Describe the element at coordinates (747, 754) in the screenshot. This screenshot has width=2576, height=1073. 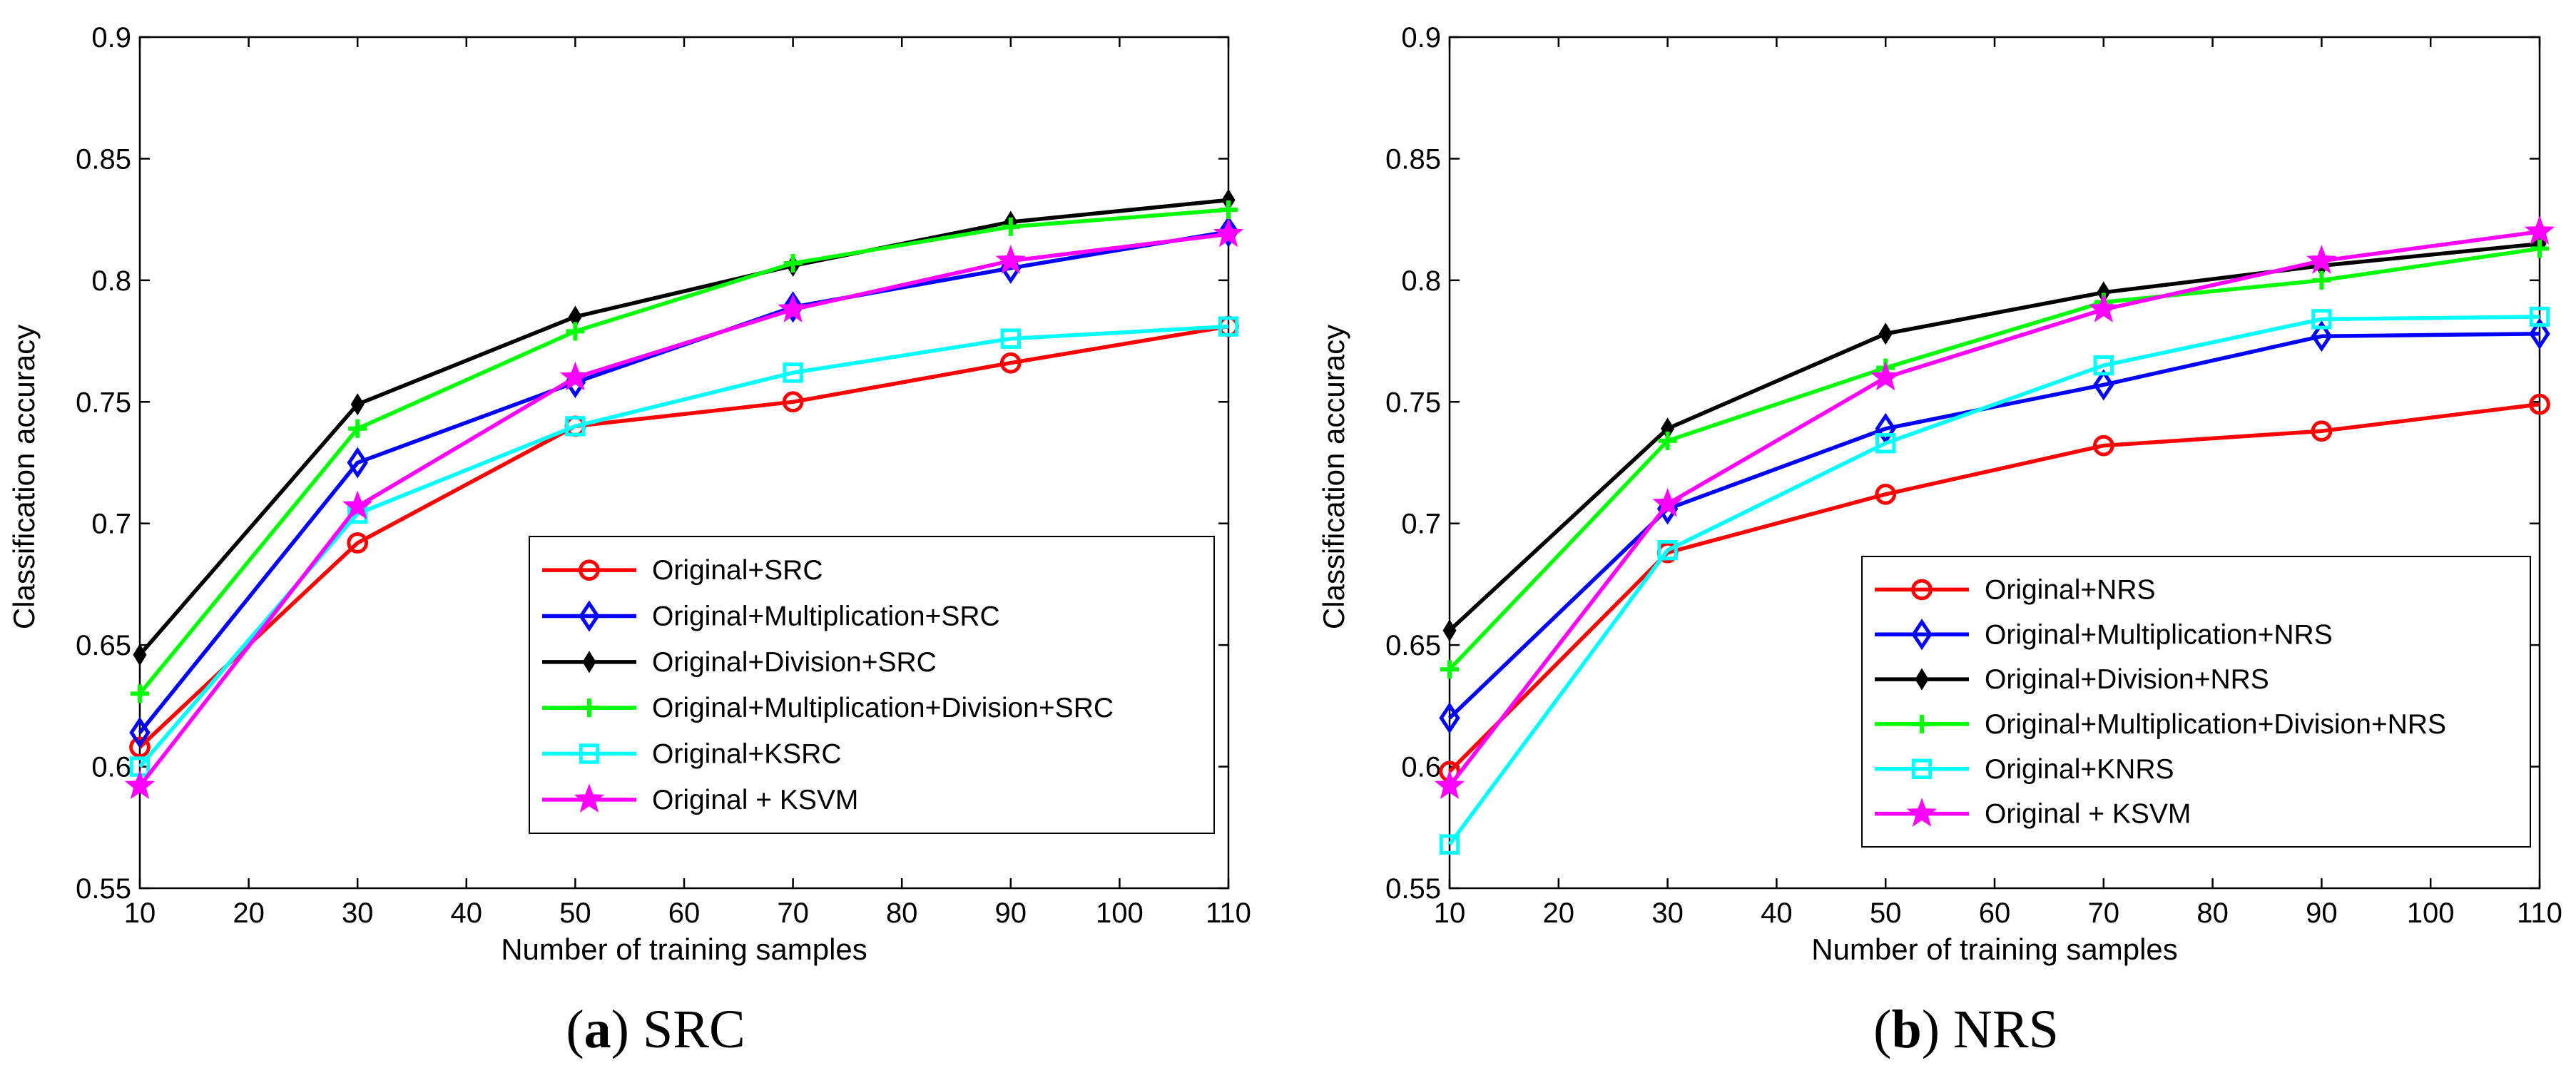
I see `legend-label: Original+KSRC` at that location.